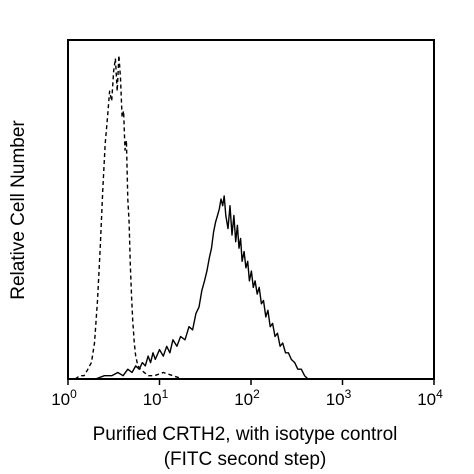 The image size is (474, 474). What do you see at coordinates (430, 398) in the screenshot?
I see `x-tick-label: 10⁴` at bounding box center [430, 398].